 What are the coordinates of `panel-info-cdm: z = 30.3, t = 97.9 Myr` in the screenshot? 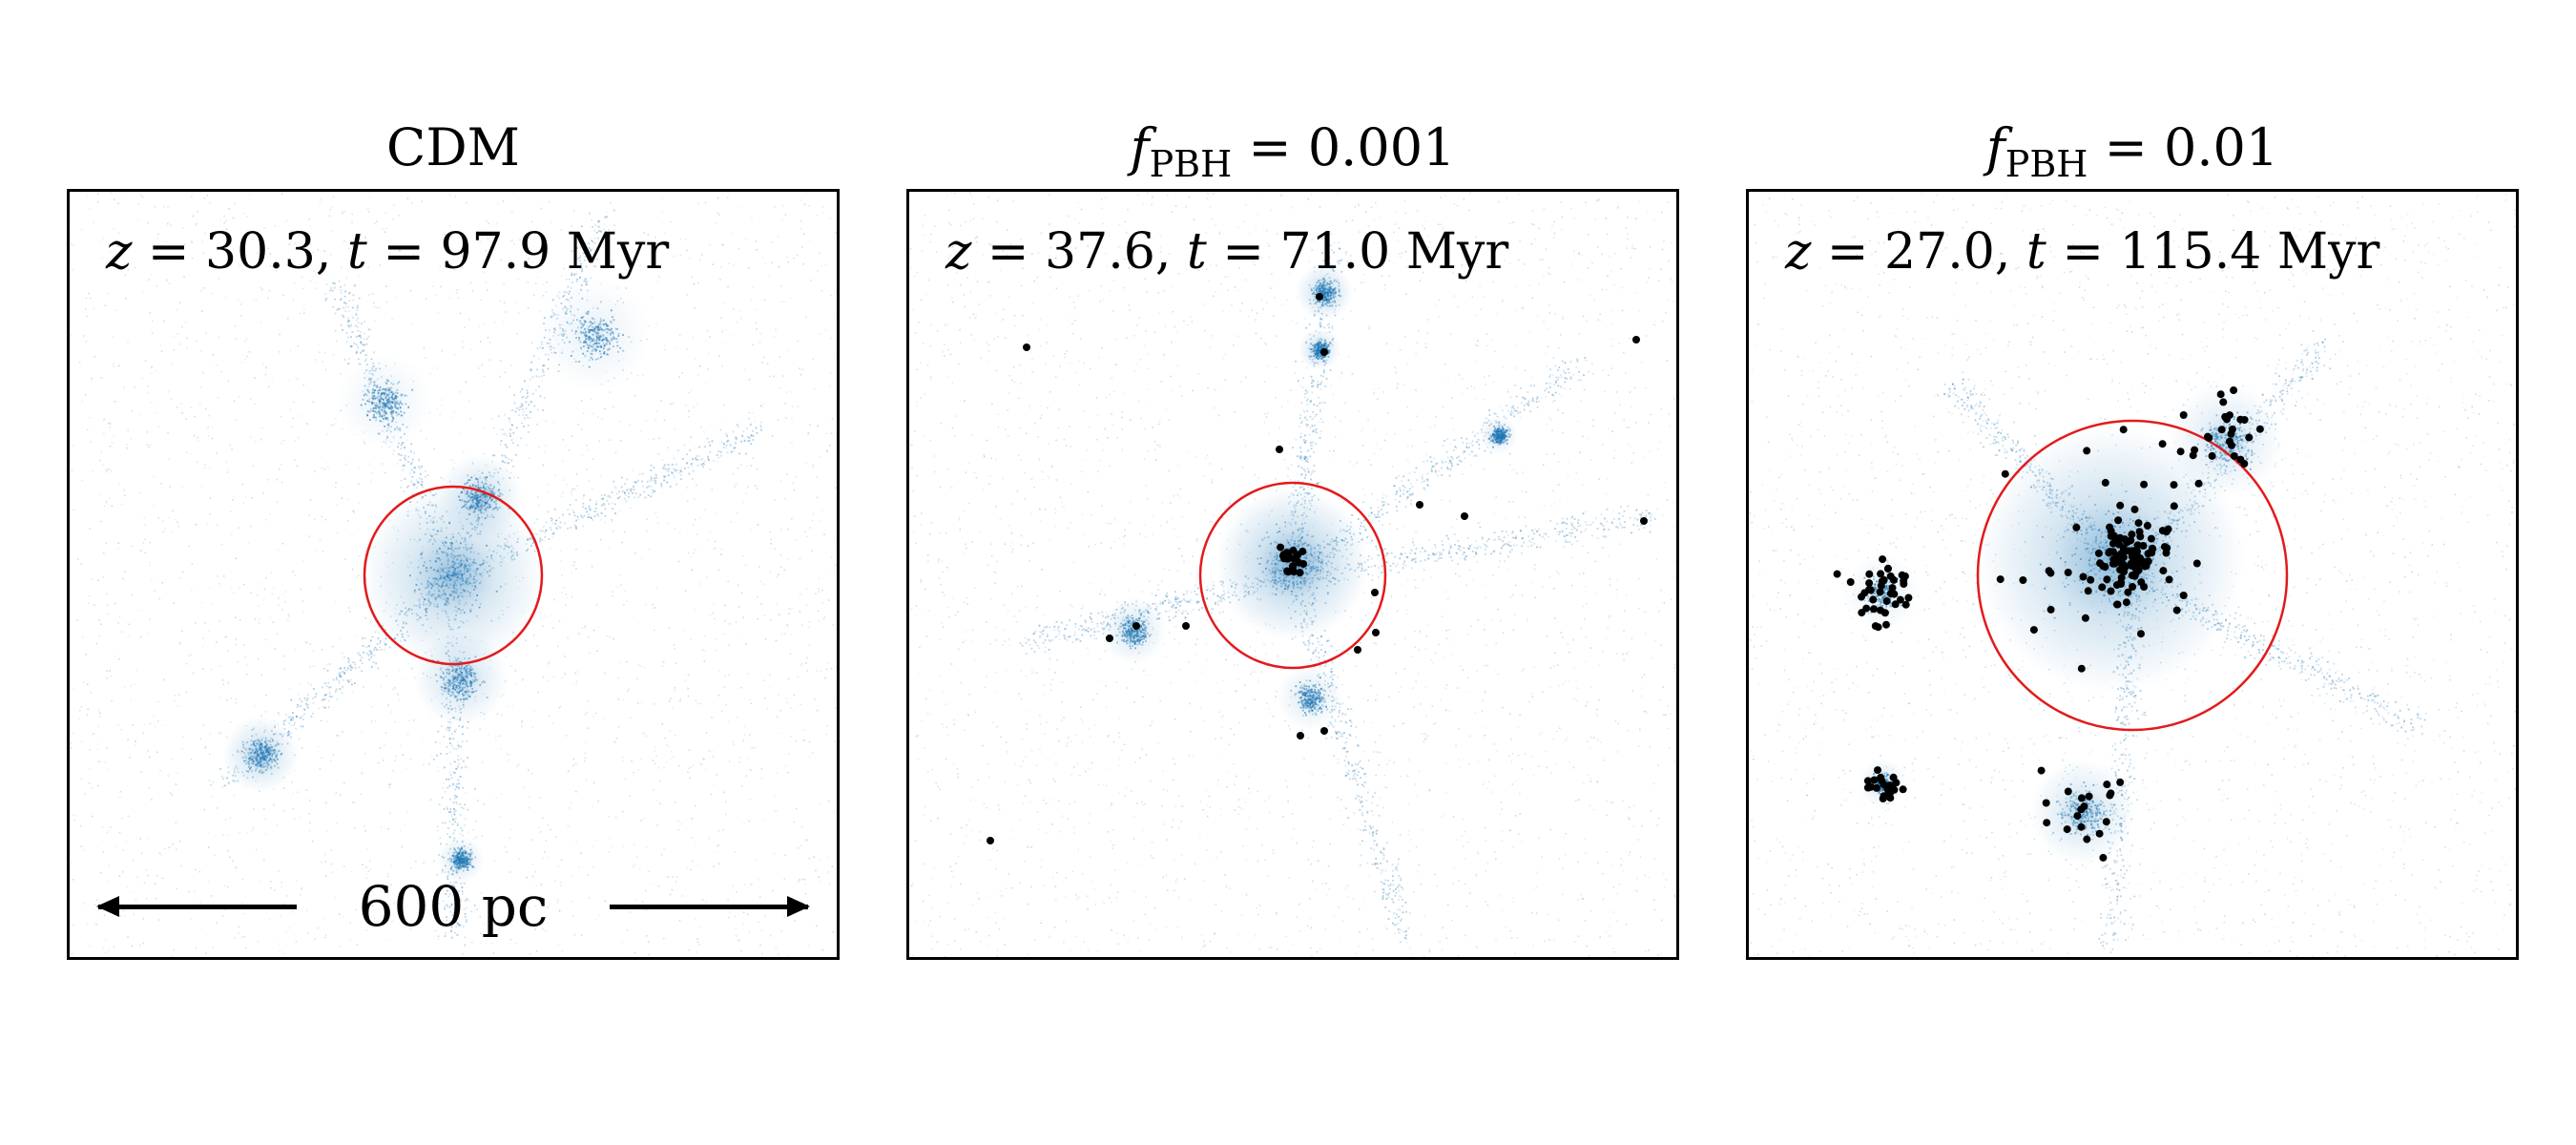 It's located at (388, 252).